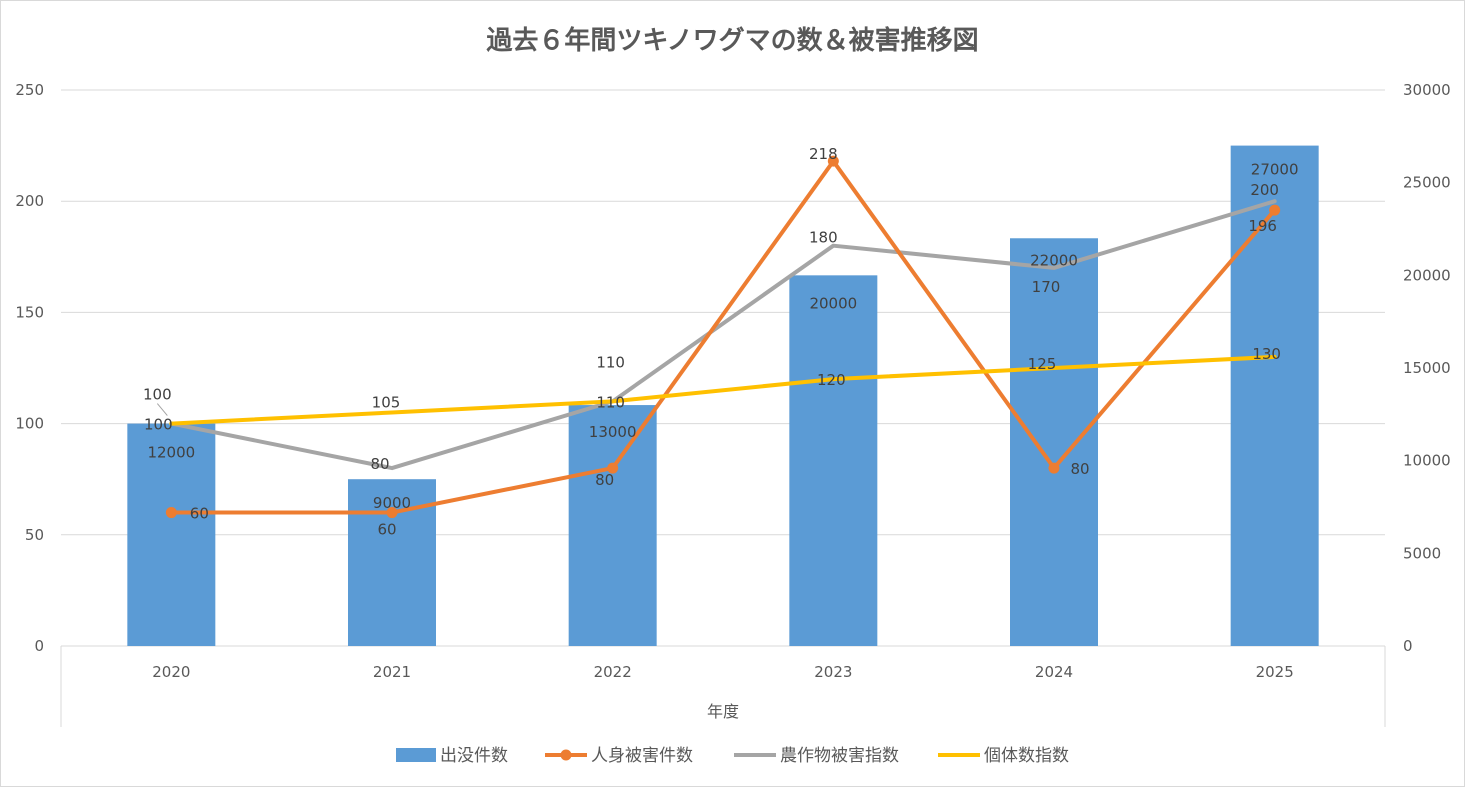 Image resolution: width=1465 pixels, height=787 pixels. Describe the element at coordinates (732, 41) in the screenshot. I see `chart-title: 過去６年間ツキノワグマの数＆被害推移図` at that location.